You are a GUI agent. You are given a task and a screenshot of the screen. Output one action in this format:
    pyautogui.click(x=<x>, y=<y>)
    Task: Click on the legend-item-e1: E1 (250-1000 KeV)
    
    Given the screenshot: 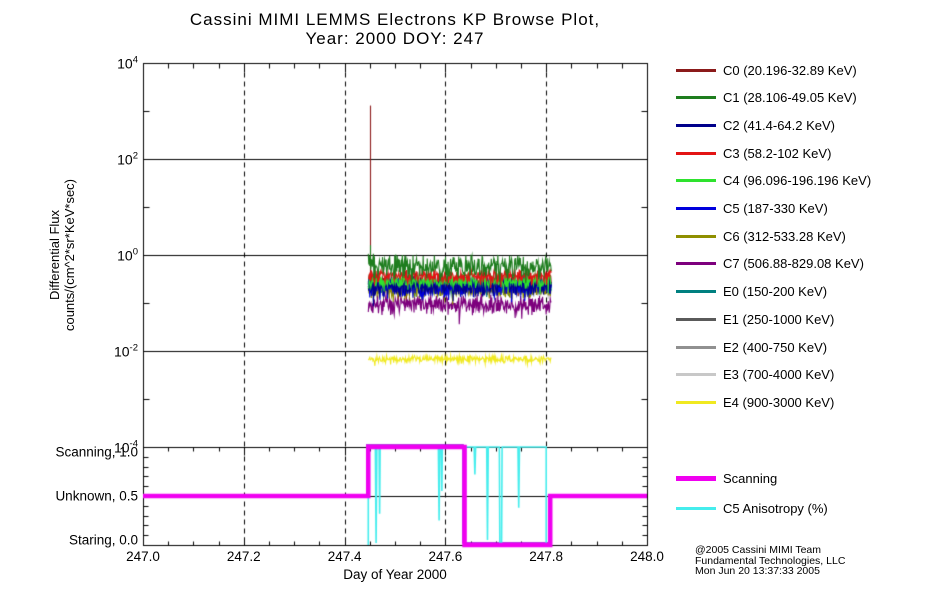 What is the action you would take?
    pyautogui.click(x=755, y=319)
    